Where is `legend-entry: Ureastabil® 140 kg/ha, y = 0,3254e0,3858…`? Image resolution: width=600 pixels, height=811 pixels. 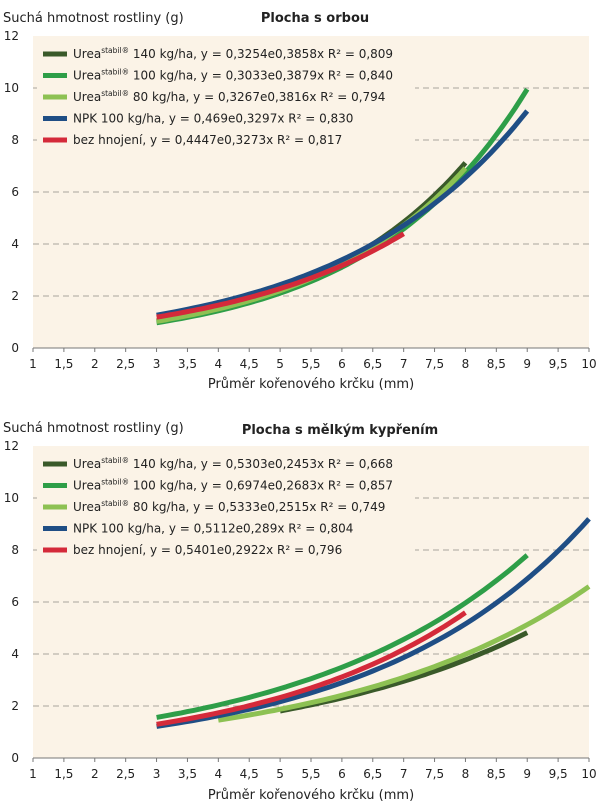 legend-entry: Ureastabil® 140 kg/ha, y = 0,3254e0,3858… is located at coordinates (233, 53).